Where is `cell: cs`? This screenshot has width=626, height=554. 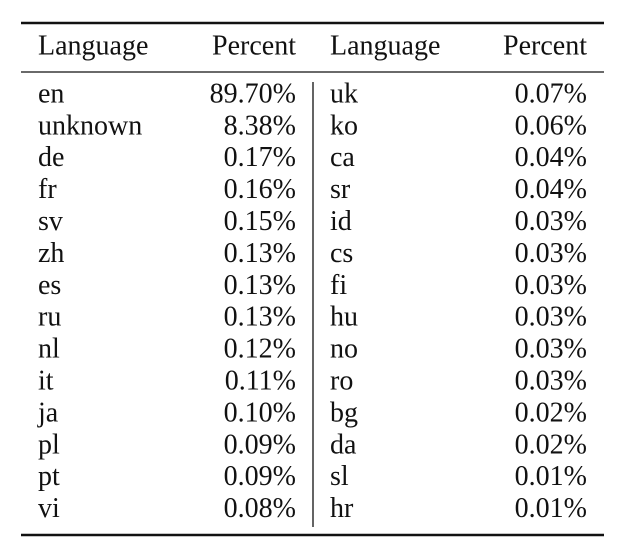 cell: cs is located at coordinates (341, 253).